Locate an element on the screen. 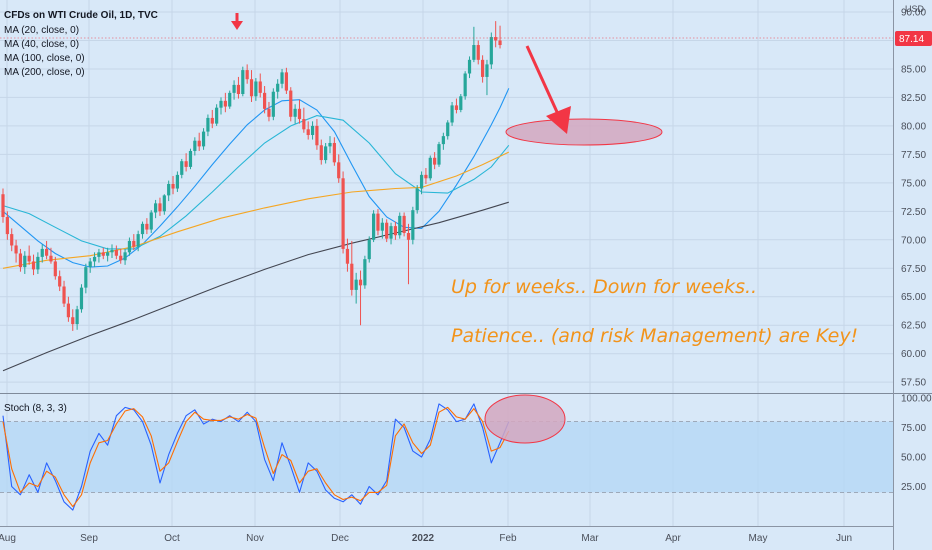 This screenshot has height=550, width=932. stoch-highlight-ellipse is located at coordinates (525, 419).